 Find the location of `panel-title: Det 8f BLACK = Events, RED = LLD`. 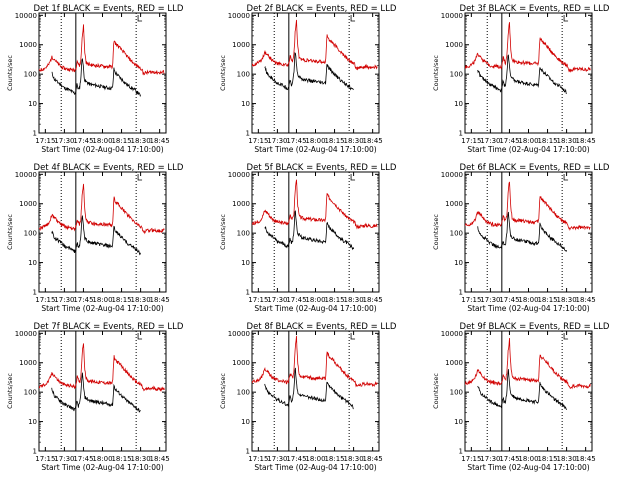

panel-title: Det 8f BLACK = Events, RED = LLD is located at coordinates (322, 327).